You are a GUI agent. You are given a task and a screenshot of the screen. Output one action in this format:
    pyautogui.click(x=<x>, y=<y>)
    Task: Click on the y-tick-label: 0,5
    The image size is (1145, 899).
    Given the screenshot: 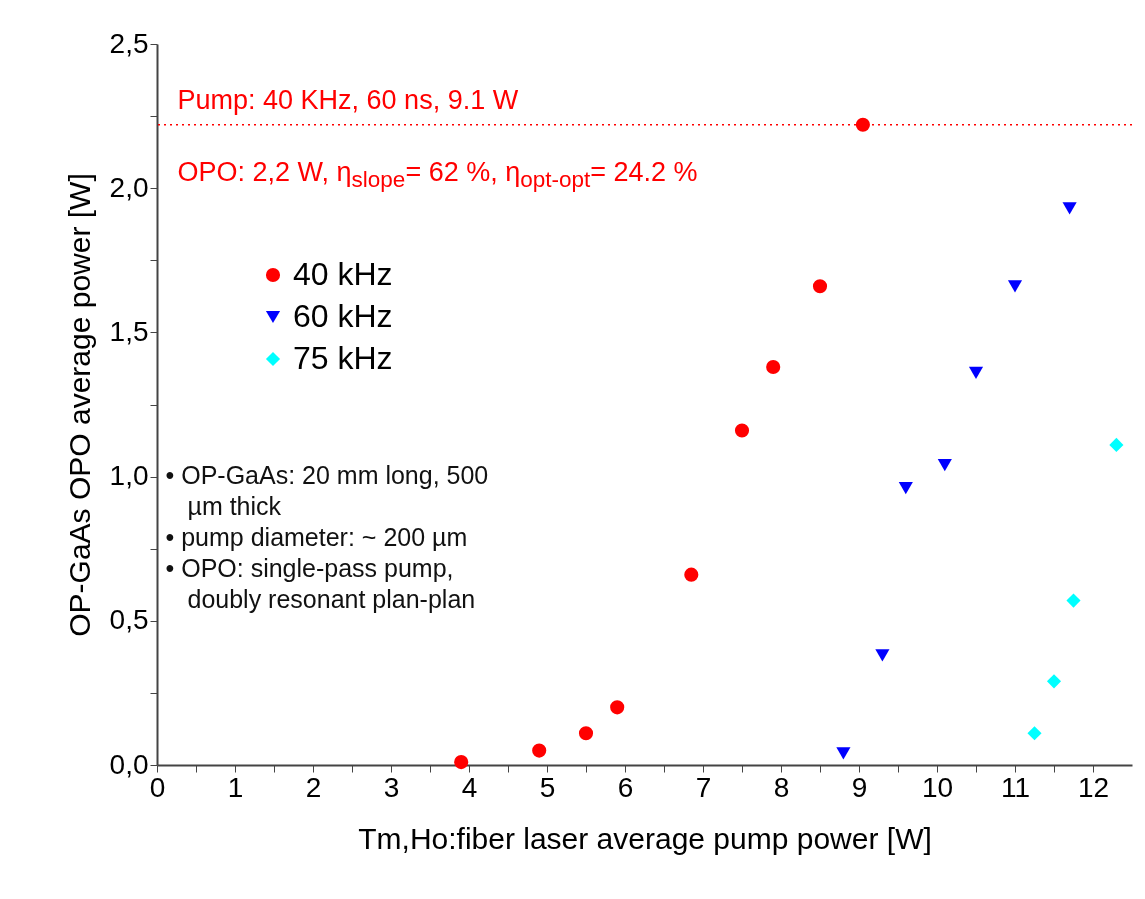 What is the action you would take?
    pyautogui.click(x=129, y=620)
    